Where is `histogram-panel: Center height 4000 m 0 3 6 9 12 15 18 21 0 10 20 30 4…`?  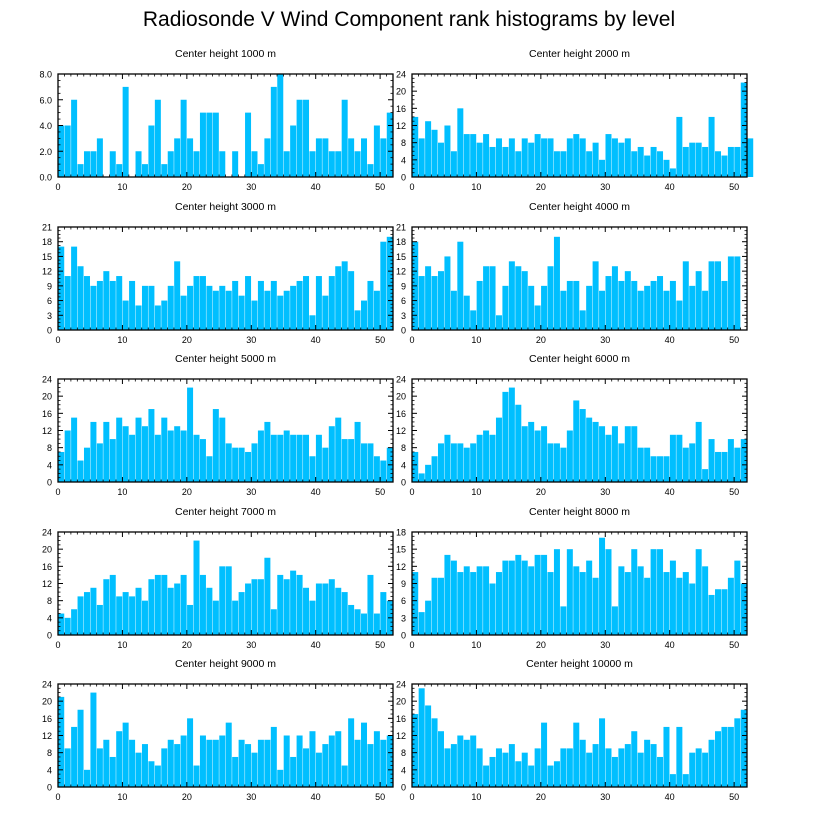
histogram-panel: Center height 4000 m 0 3 6 9 12 15 18 21 0 10 20 30 4… is located at coordinates (572, 273).